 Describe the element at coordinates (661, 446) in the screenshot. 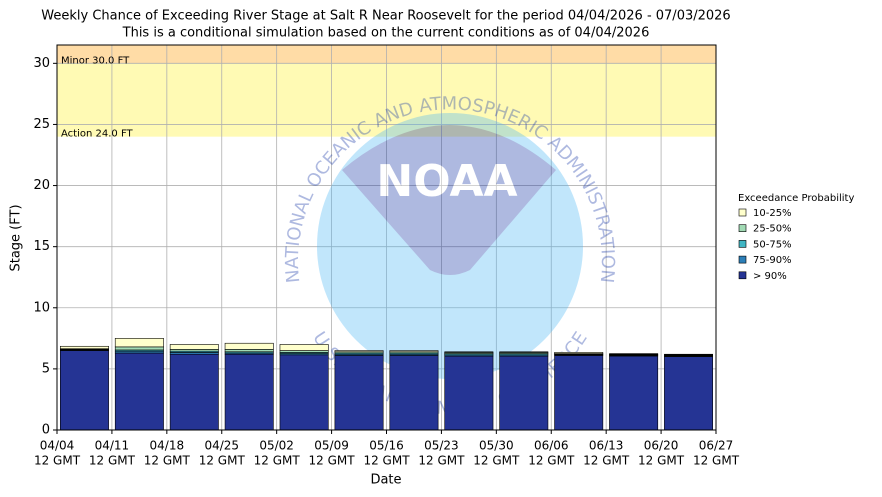

I see `x-tick-label: 06/20` at that location.